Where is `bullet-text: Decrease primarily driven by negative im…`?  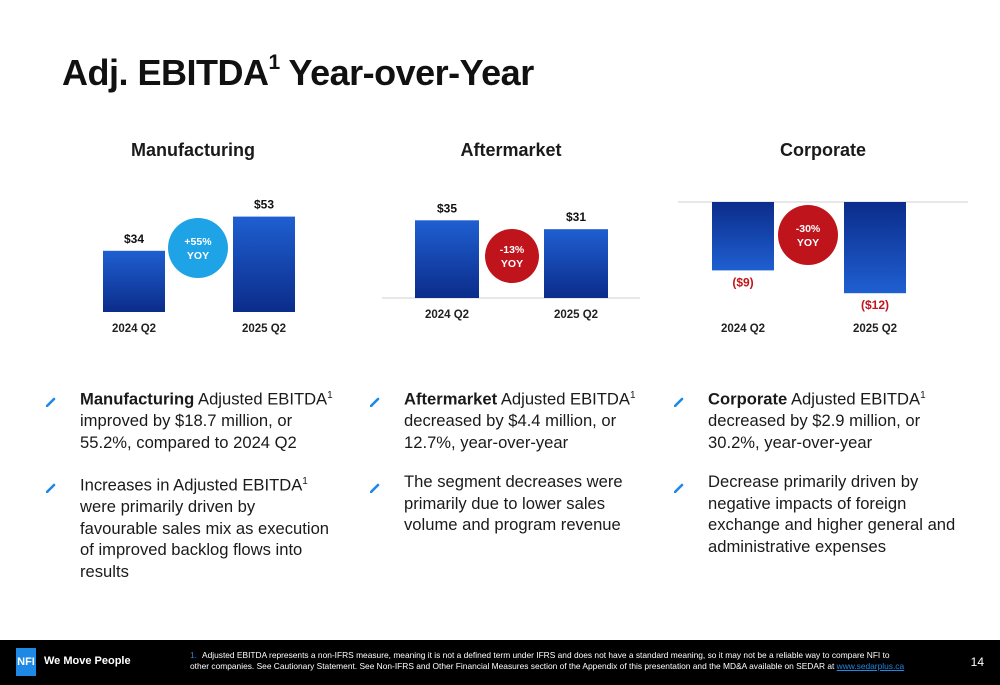 bullet-text: Decrease primarily driven by negative im… is located at coordinates (832, 514).